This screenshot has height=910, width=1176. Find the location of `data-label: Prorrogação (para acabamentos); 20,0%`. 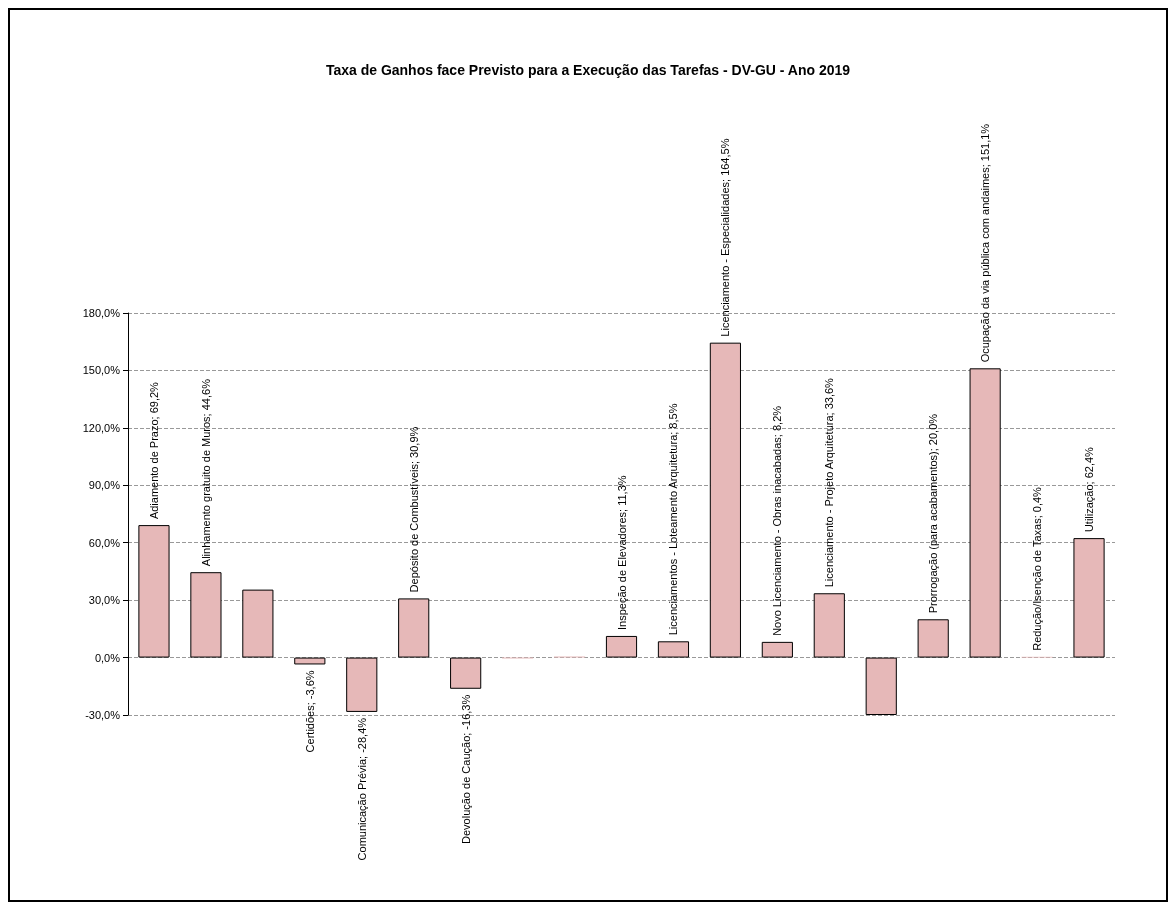

data-label: Prorrogação (para acabamentos); 20,0% is located at coordinates (933, 513).